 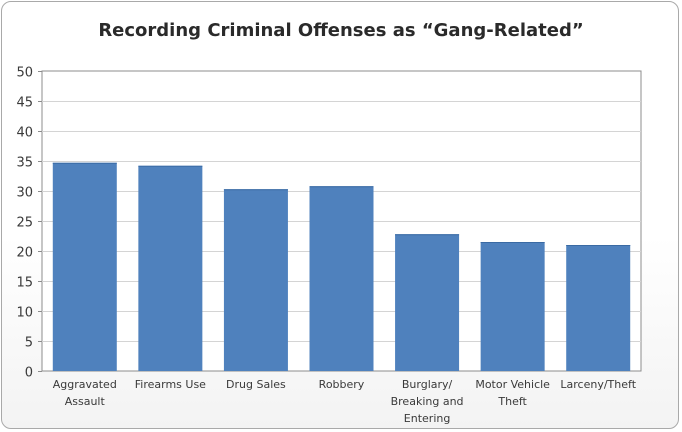 I want to click on x-tick-label: Motor Vehicle, so click(x=512, y=384).